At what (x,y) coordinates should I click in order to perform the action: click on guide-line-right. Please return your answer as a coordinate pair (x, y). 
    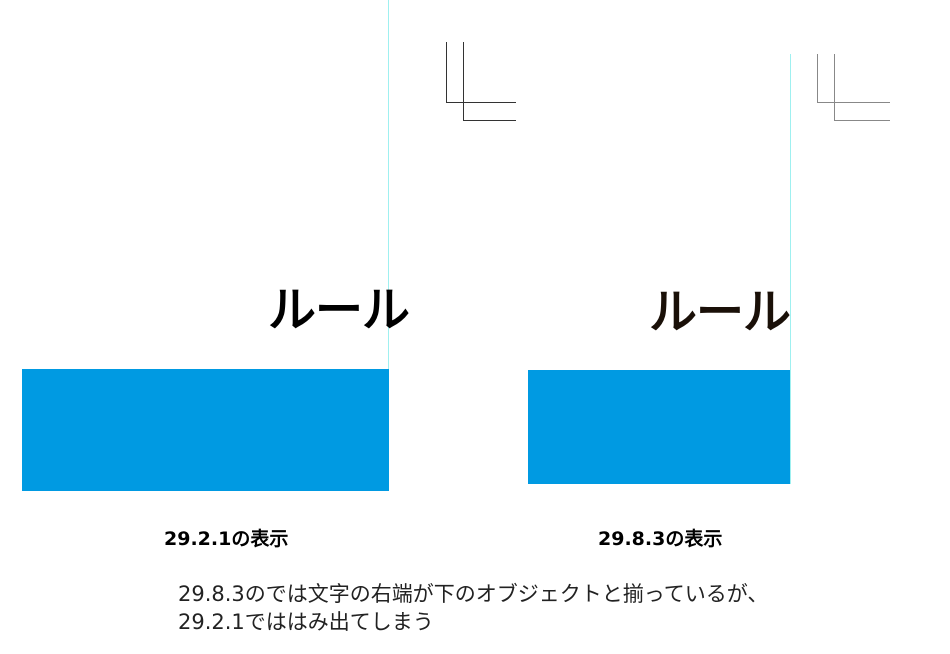
    Looking at the image, I should click on (790, 269).